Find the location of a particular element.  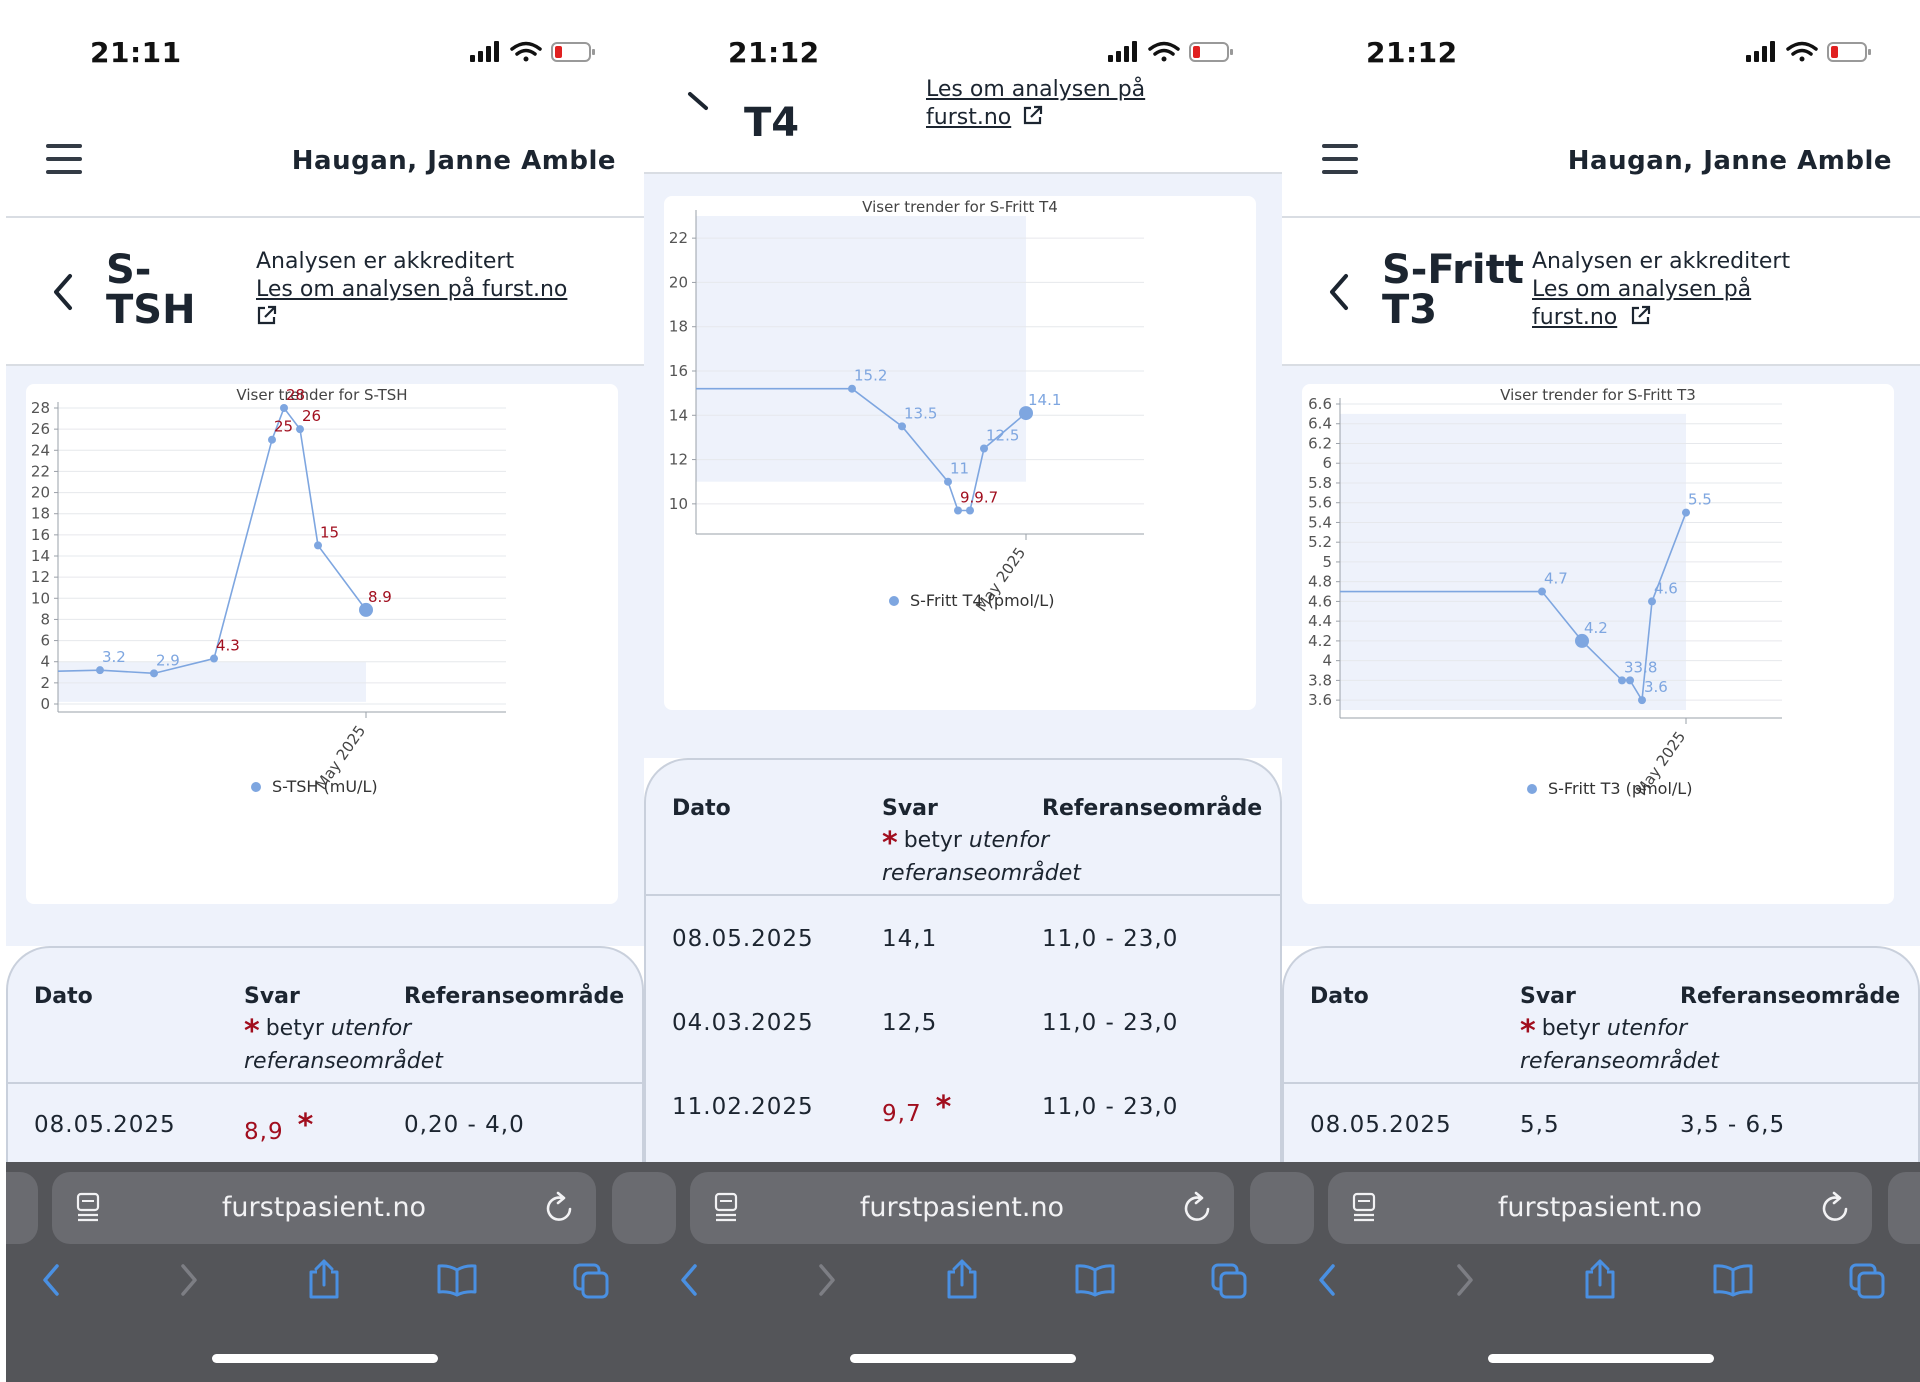

y-tick-label: 0 is located at coordinates (45, 704).